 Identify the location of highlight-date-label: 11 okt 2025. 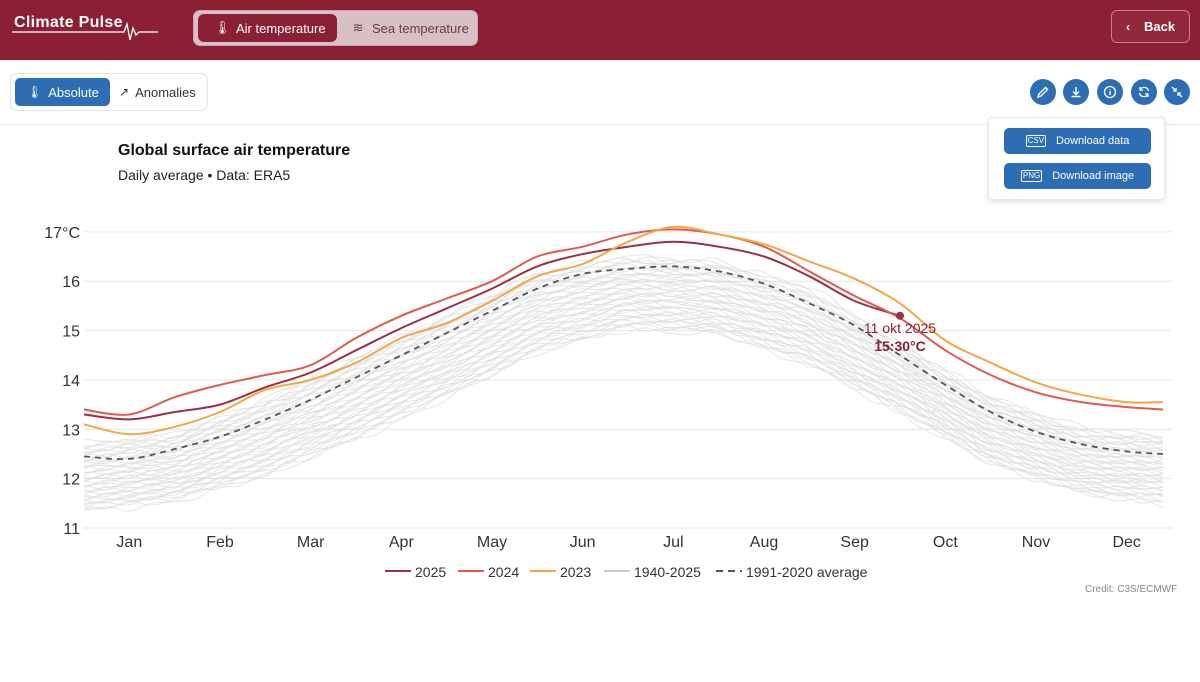
(900, 328).